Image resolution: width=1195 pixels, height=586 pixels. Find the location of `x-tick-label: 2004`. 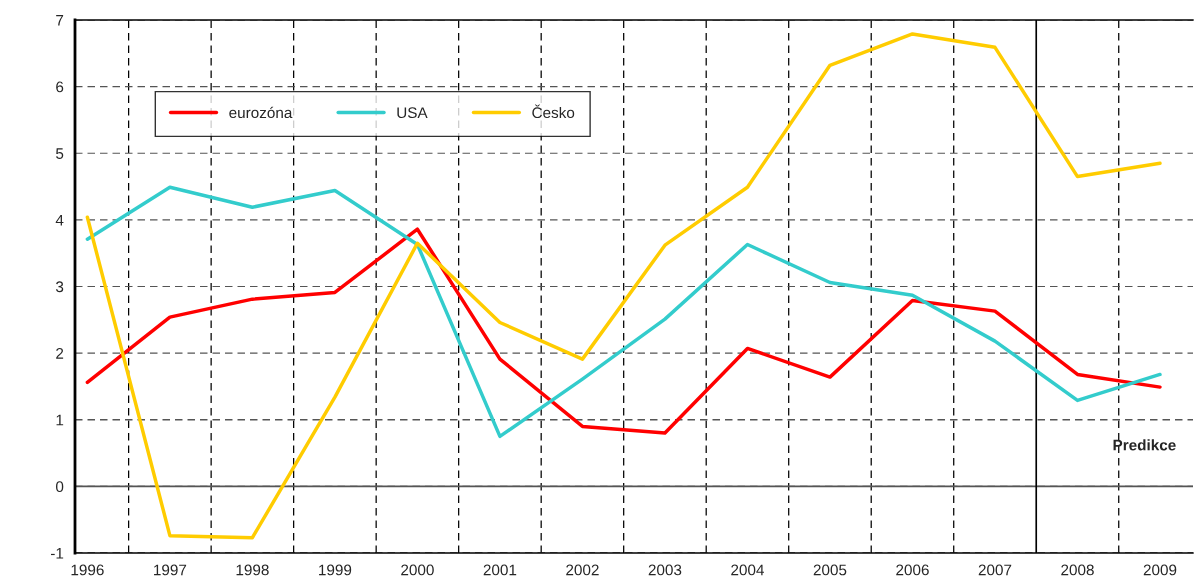

x-tick-label: 2004 is located at coordinates (747, 570).